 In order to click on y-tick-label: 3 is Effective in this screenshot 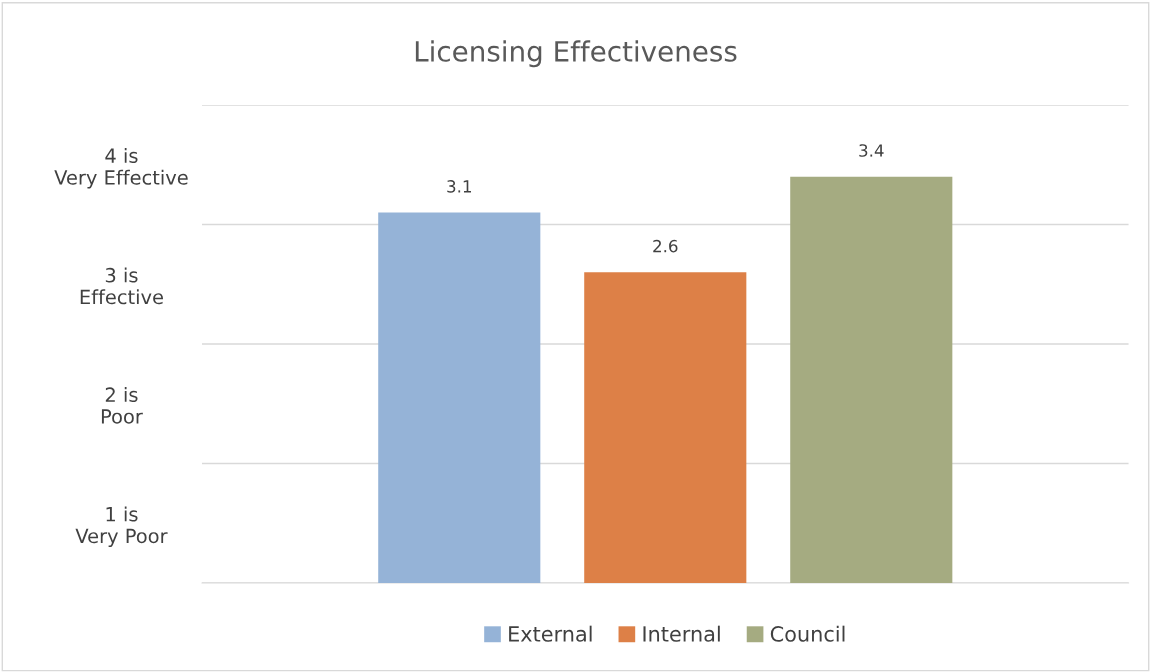, I will do `click(121, 286)`.